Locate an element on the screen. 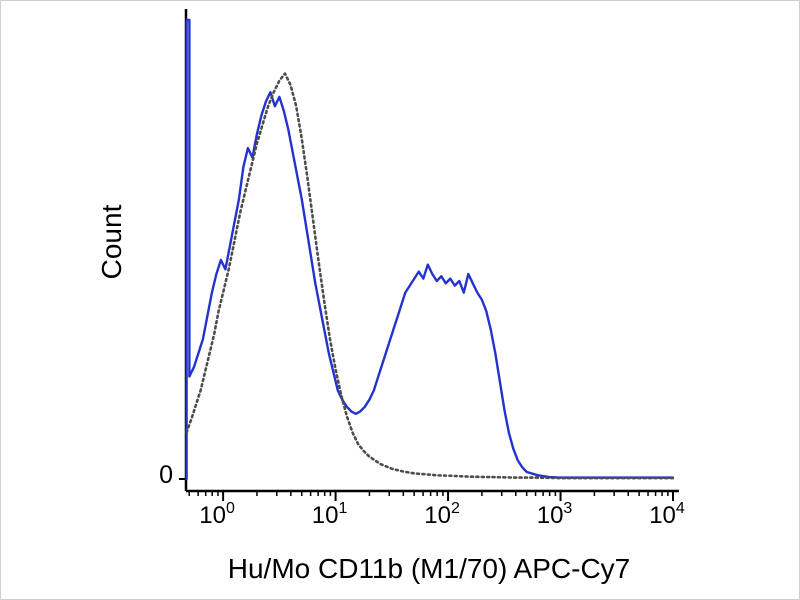 This screenshot has width=800, height=600. x-tick-label: 10¹ is located at coordinates (330, 514).